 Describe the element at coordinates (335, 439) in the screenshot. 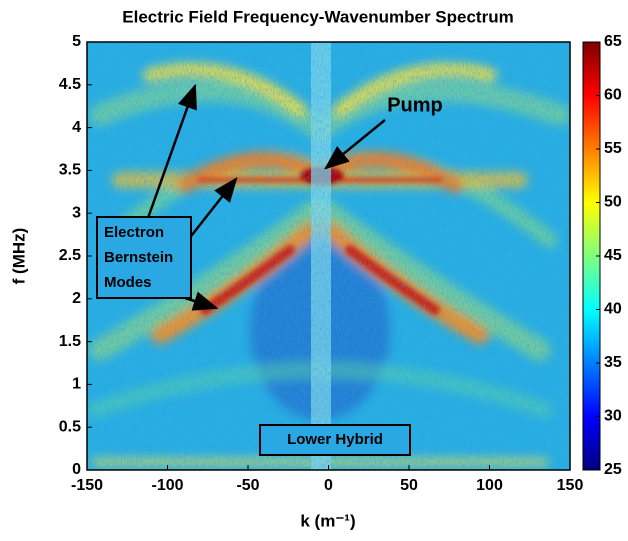

I see `annotation: Lower Hybrid` at that location.